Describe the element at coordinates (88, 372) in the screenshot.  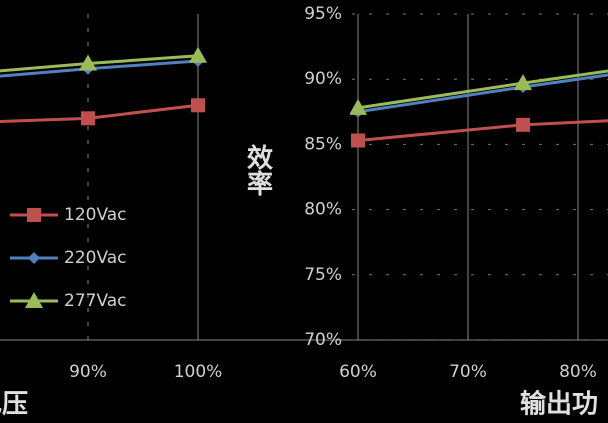
I see `x-tick-label: 90%` at that location.